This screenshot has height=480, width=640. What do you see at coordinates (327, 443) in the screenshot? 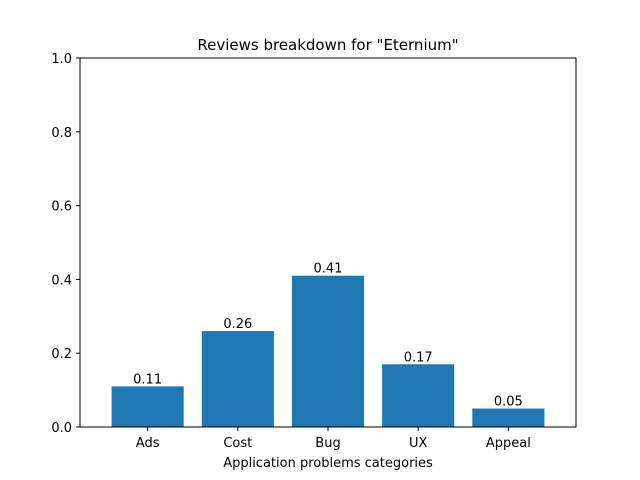
I see `x-tick-label-bug: Bug` at bounding box center [327, 443].